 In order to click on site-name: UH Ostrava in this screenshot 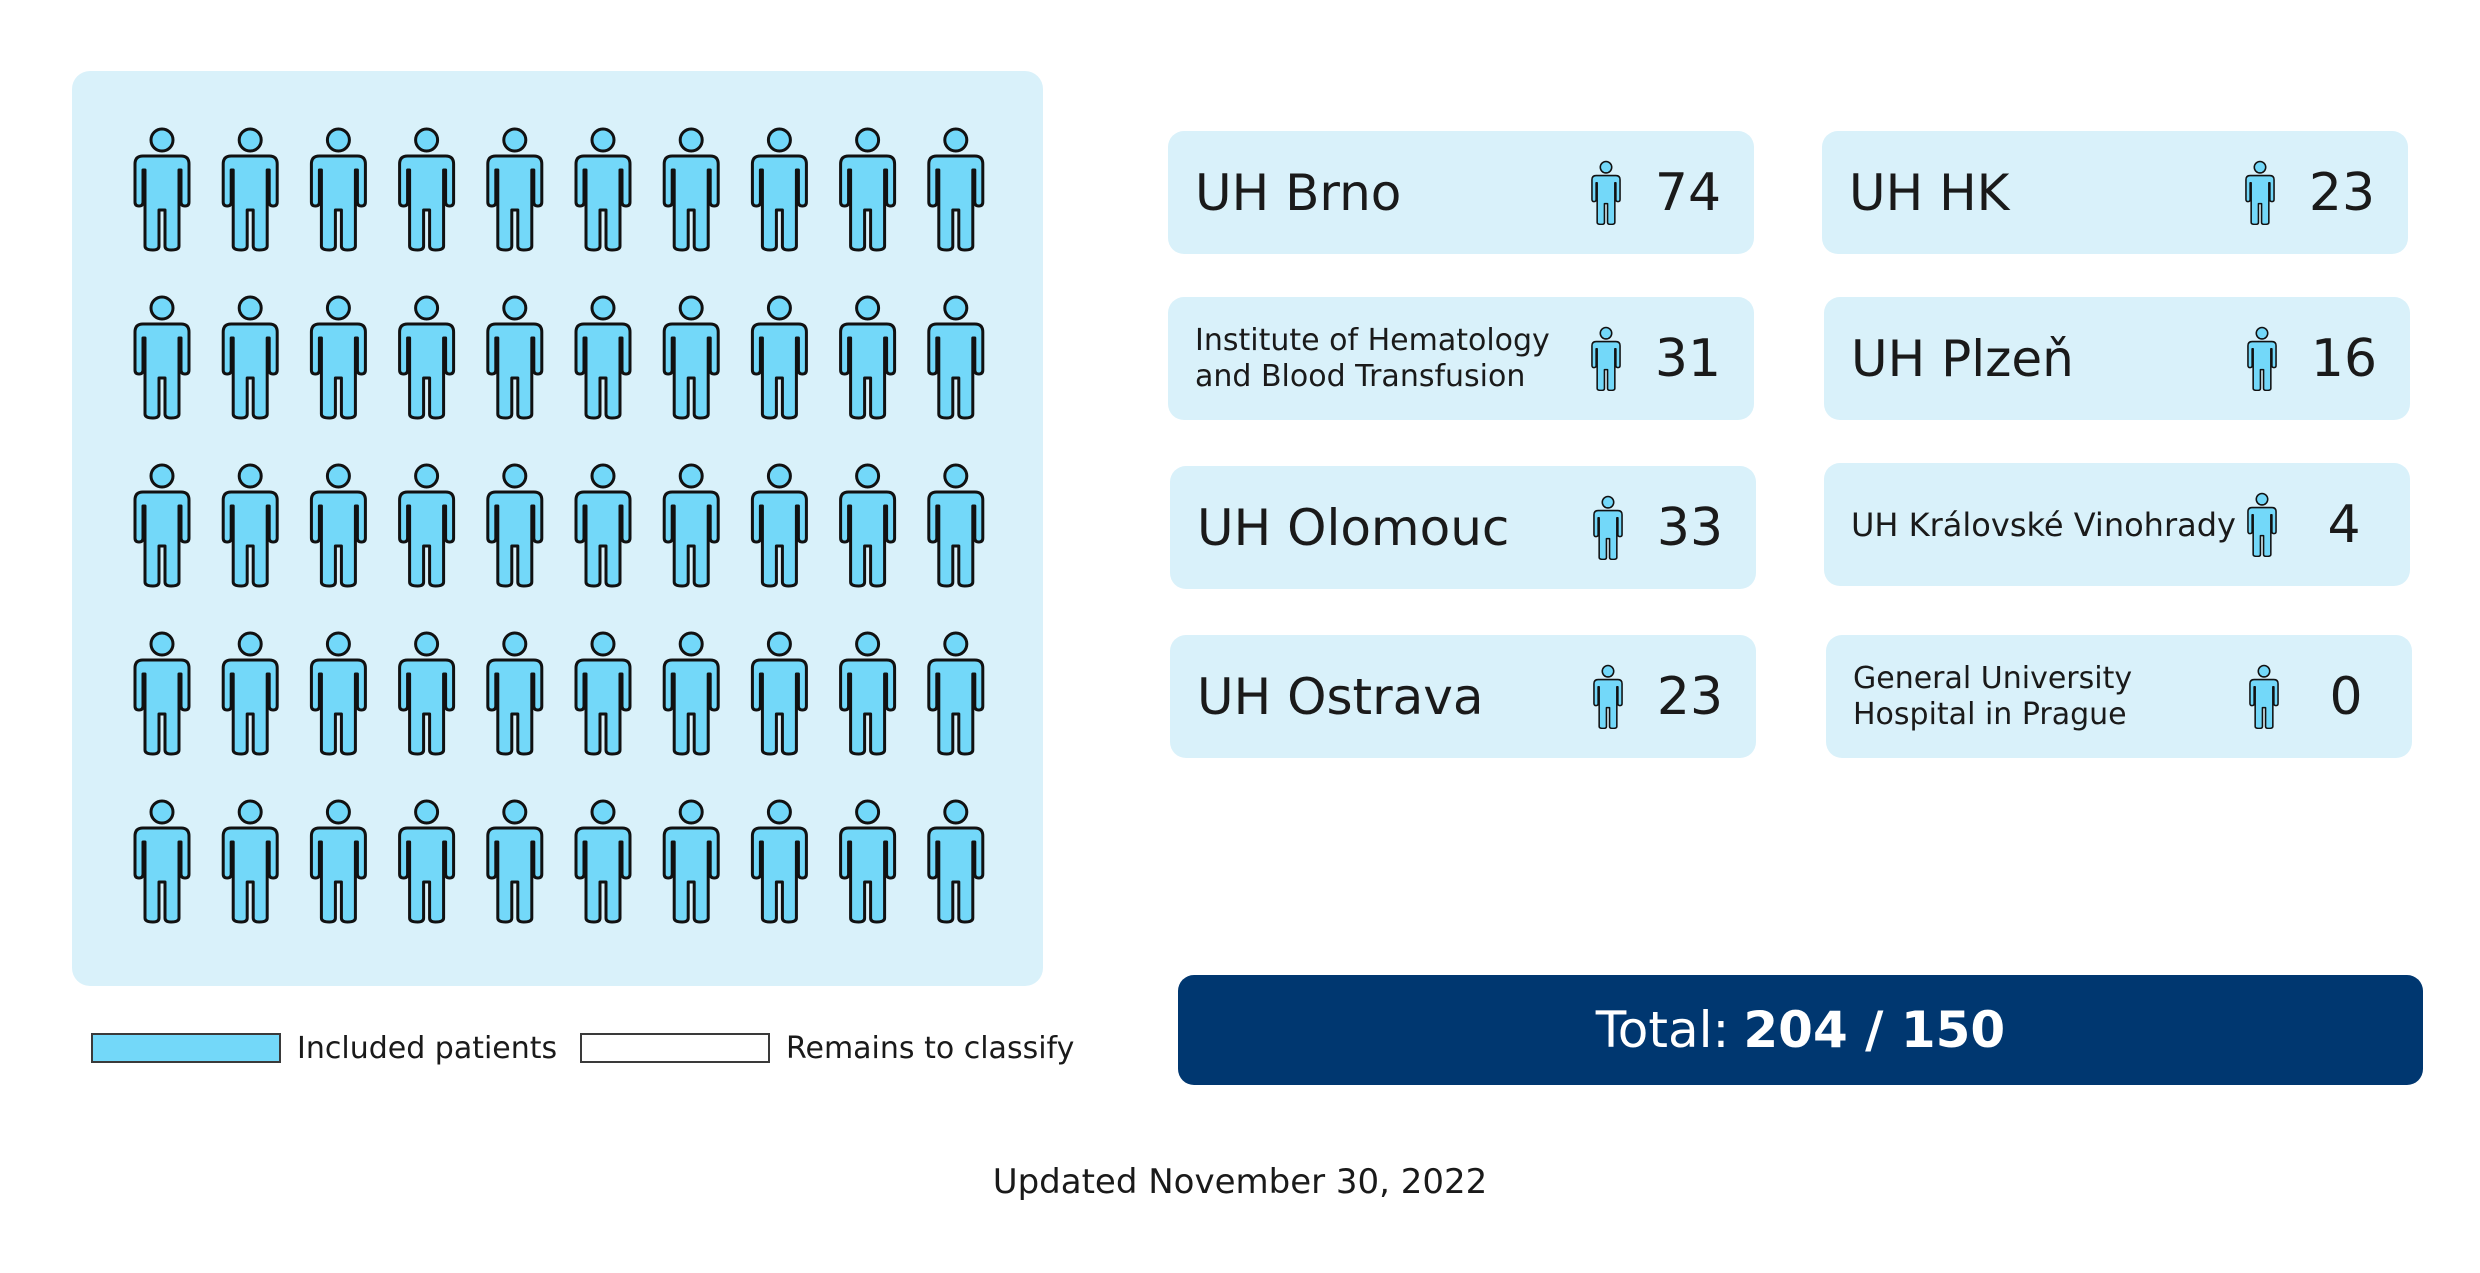, I will do `click(1340, 696)`.